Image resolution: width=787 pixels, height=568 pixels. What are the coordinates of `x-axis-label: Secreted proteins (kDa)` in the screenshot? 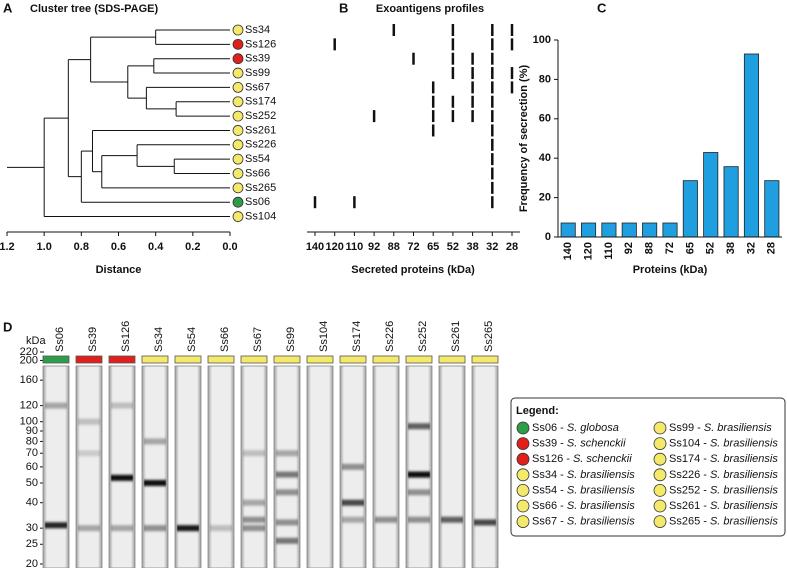 It's located at (413, 270).